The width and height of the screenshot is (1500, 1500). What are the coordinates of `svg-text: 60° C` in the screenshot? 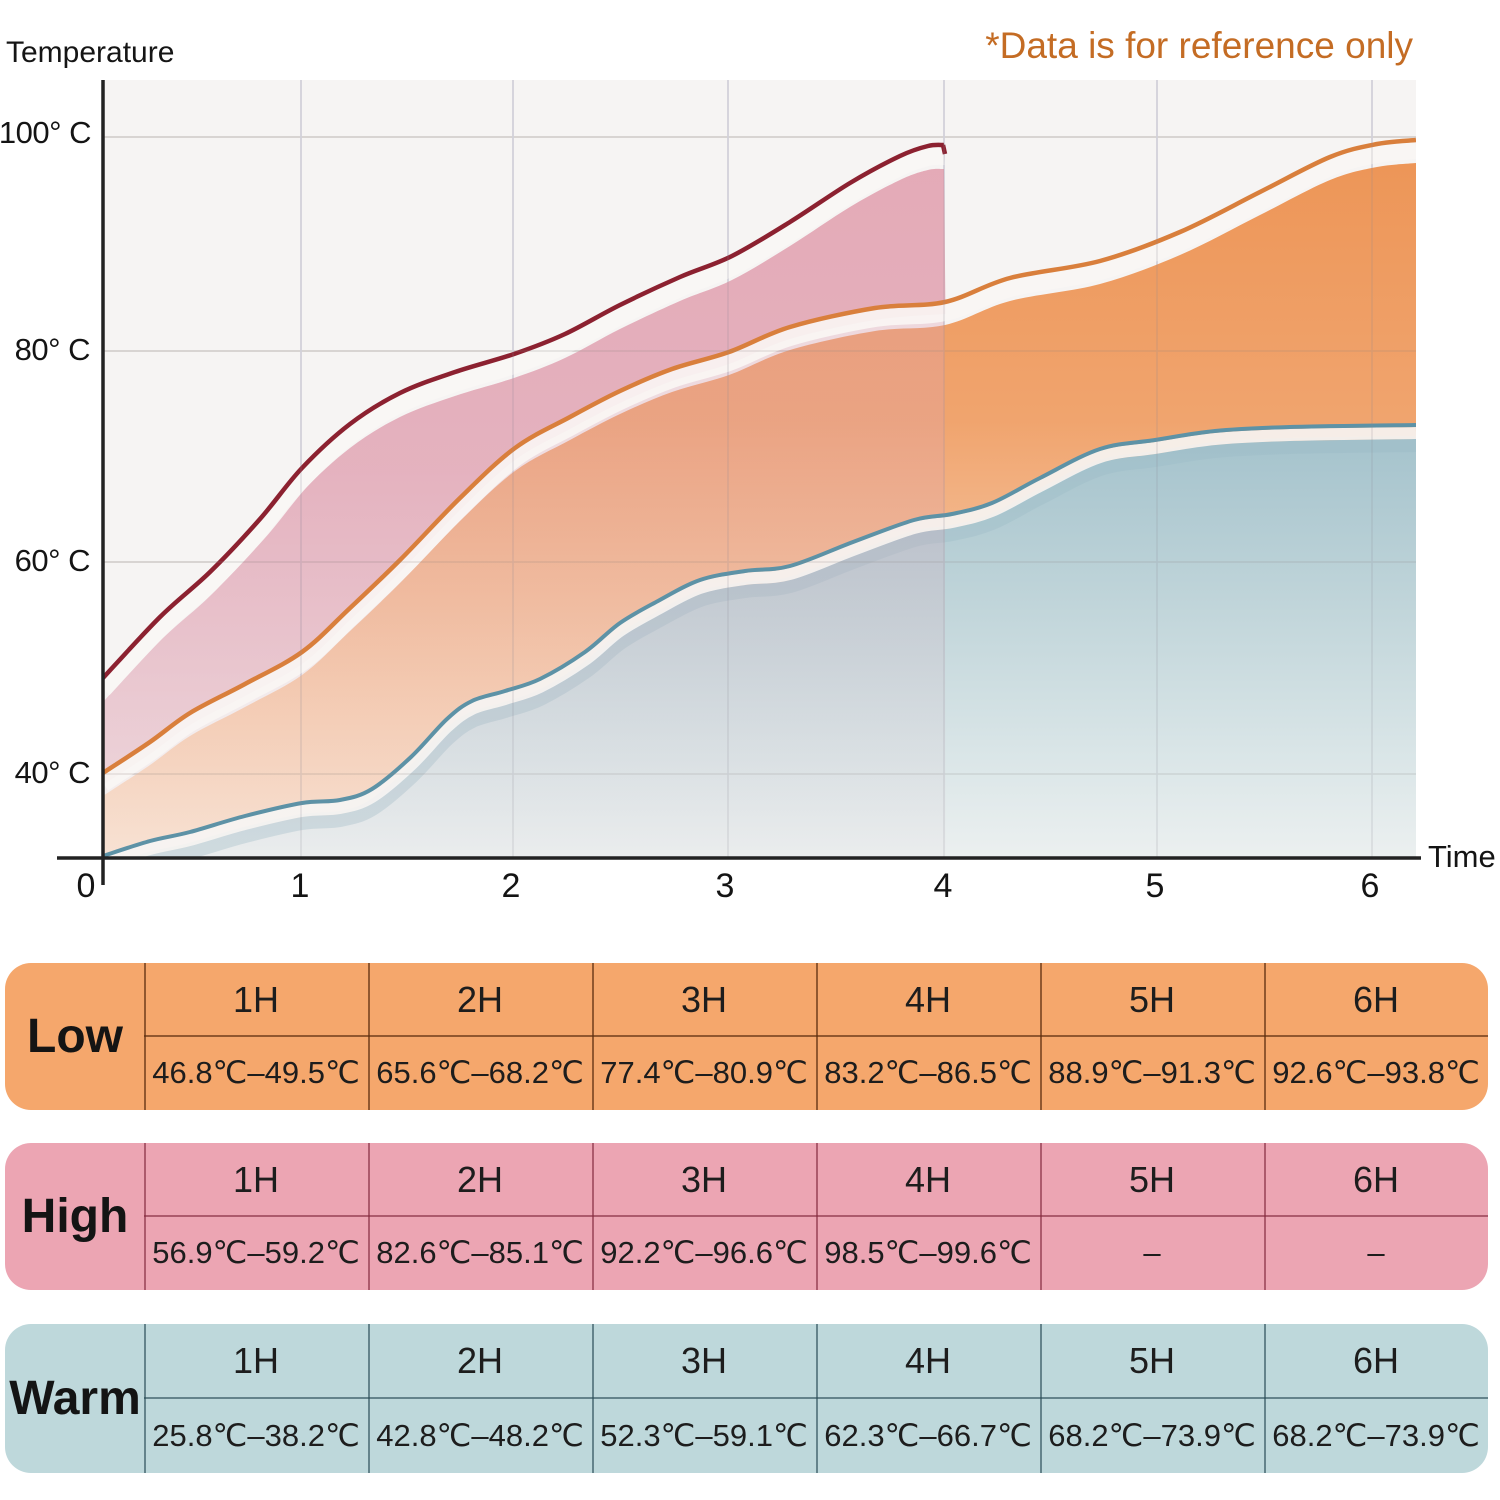 It's located at (52, 560).